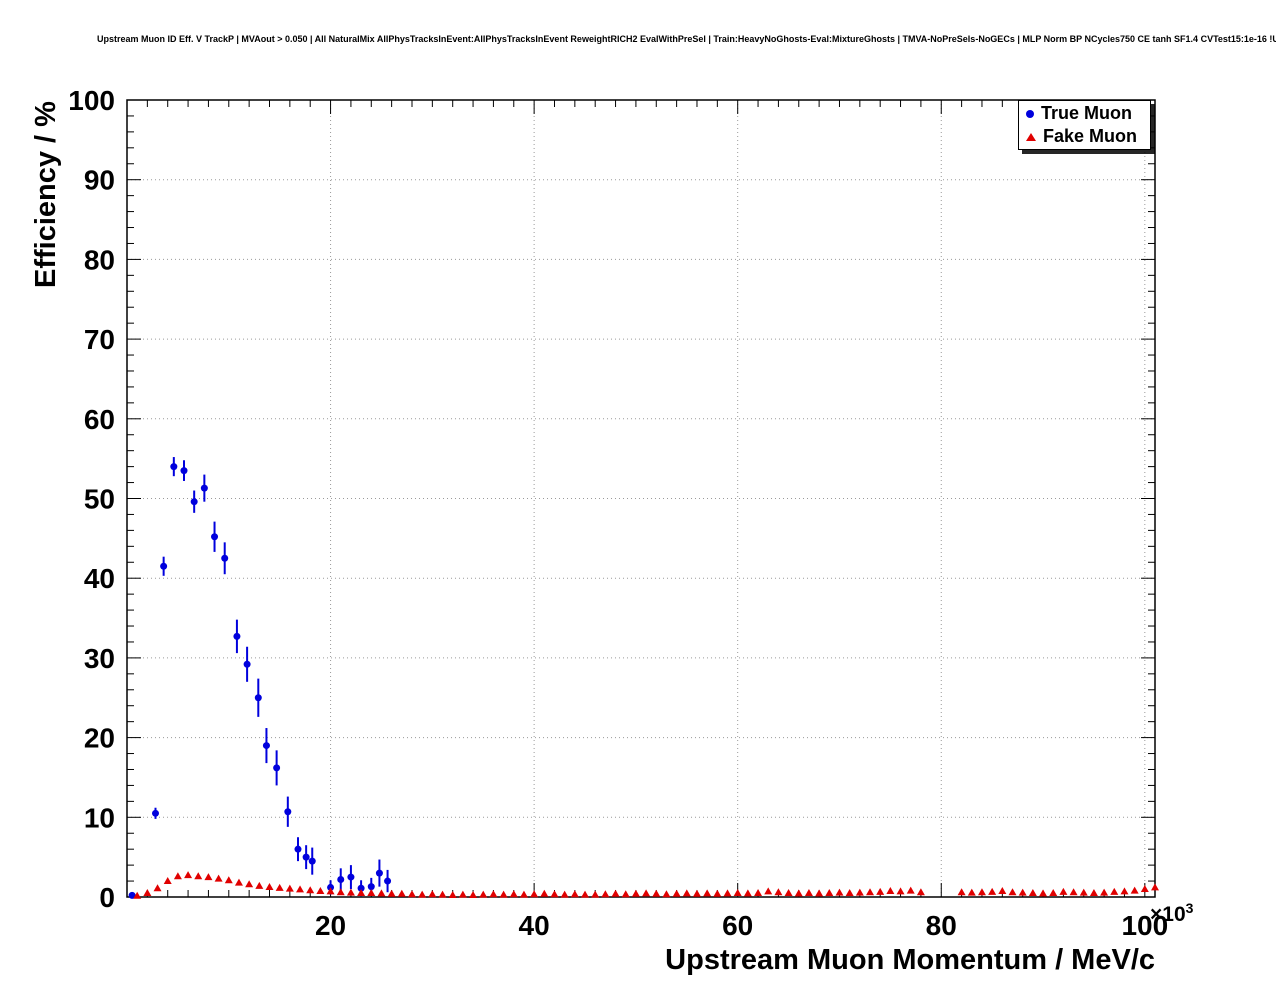  I want to click on legend-label-fake-muon: Fake Muon, so click(1090, 136).